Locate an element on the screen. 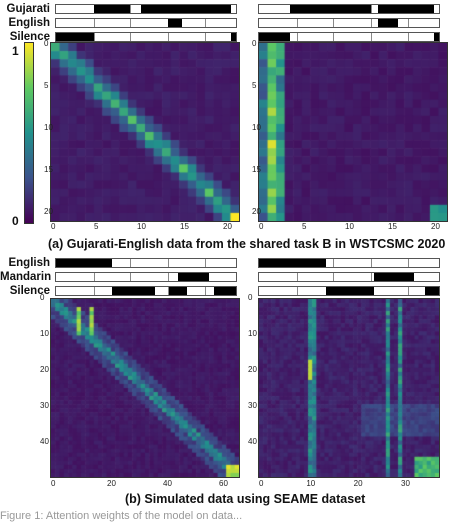 The image size is (474, 524). colorbar-max-label: 1 is located at coordinates (15, 51).